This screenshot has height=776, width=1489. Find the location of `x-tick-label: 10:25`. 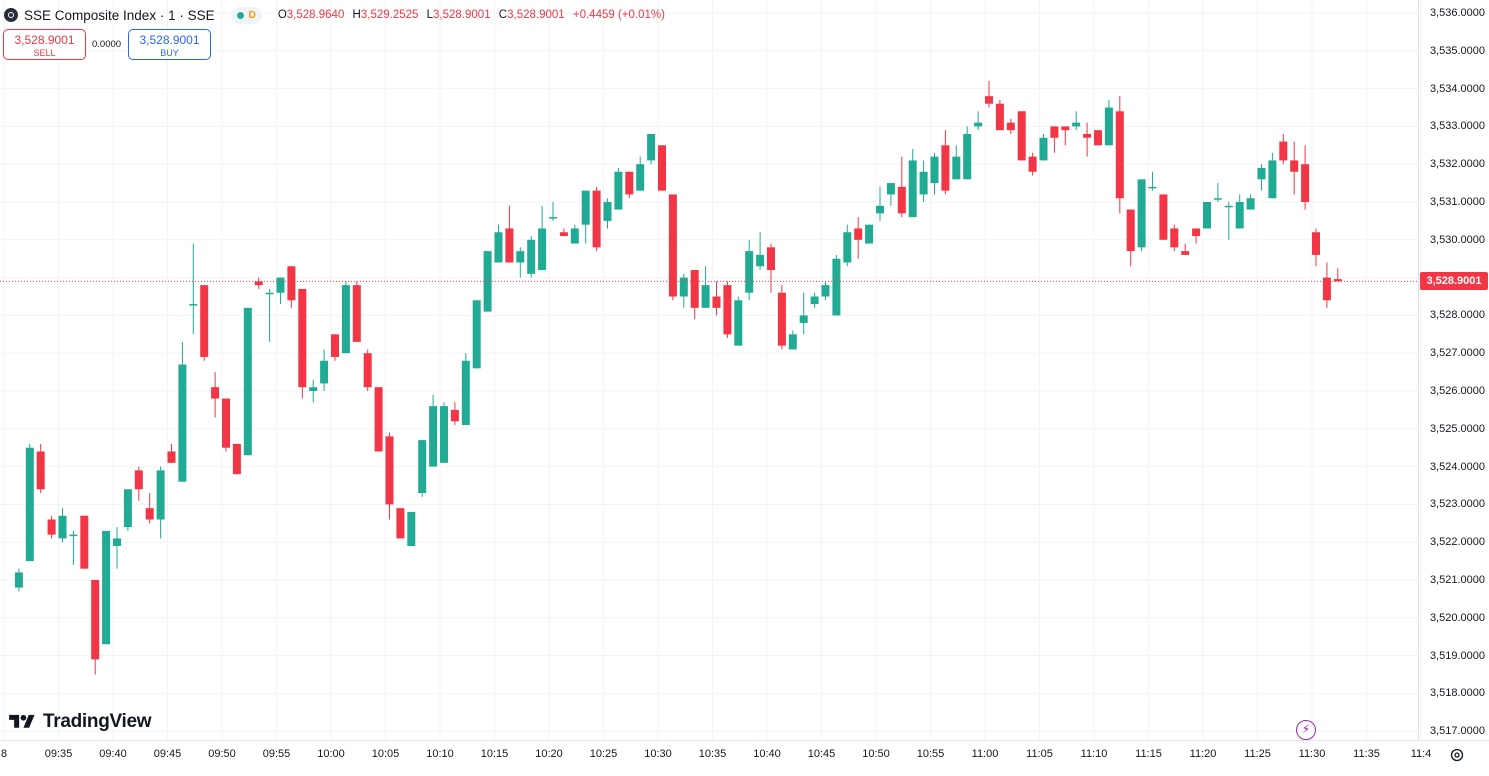

x-tick-label: 10:25 is located at coordinates (603, 754).